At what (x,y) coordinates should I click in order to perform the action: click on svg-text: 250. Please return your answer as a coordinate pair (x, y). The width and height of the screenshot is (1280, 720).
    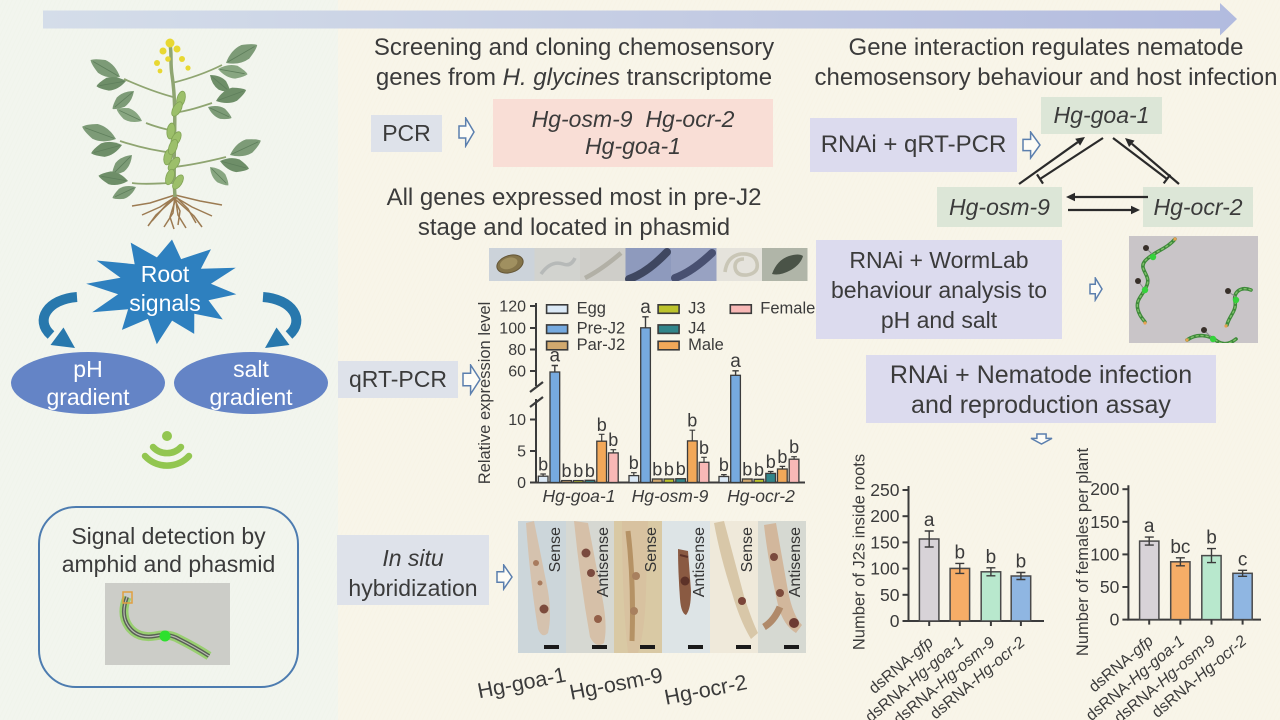
    Looking at the image, I should click on (884, 490).